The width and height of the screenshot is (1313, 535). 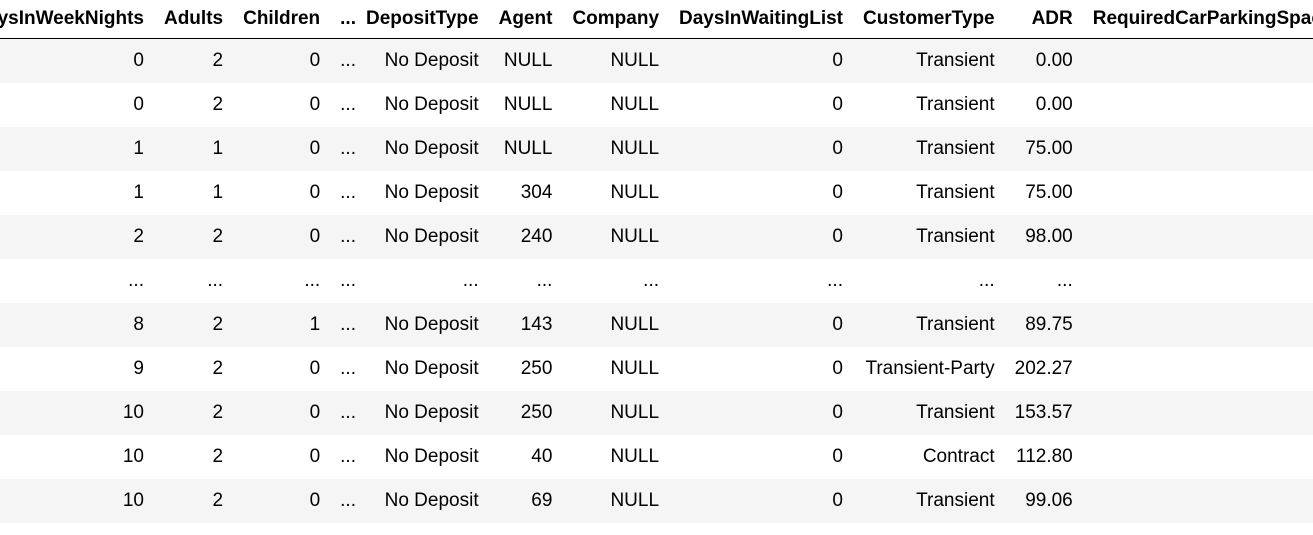 I want to click on column-header-children: Children, so click(x=282, y=19).